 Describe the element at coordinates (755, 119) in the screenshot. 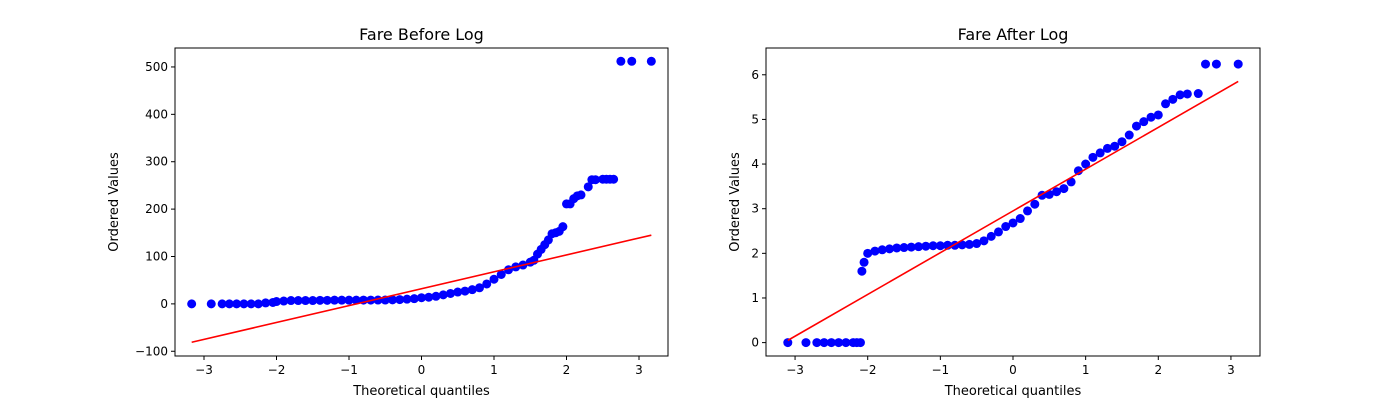

I see `y-tick-label: 5` at that location.